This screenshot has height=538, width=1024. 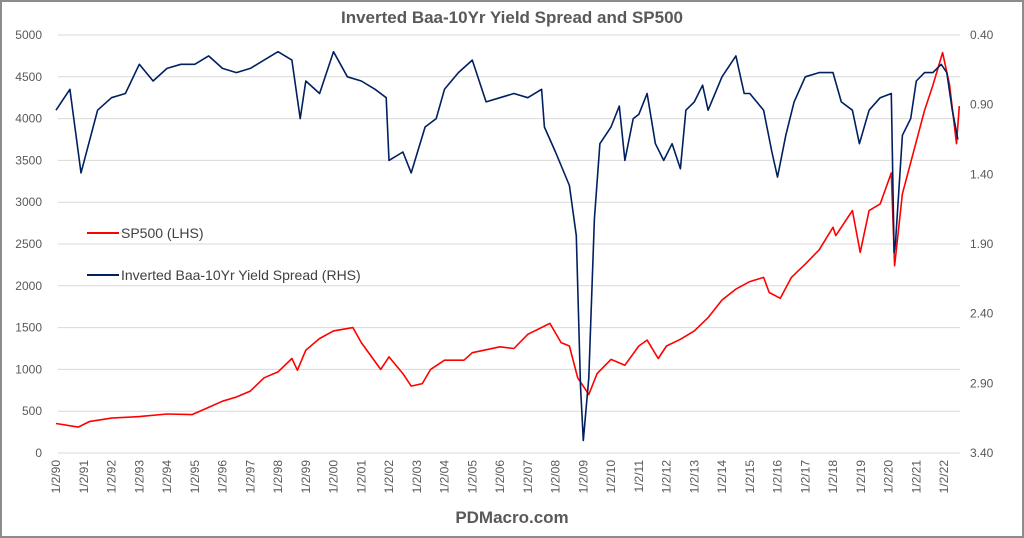 What do you see at coordinates (694, 477) in the screenshot?
I see `x-tick-label: 1/2/13` at bounding box center [694, 477].